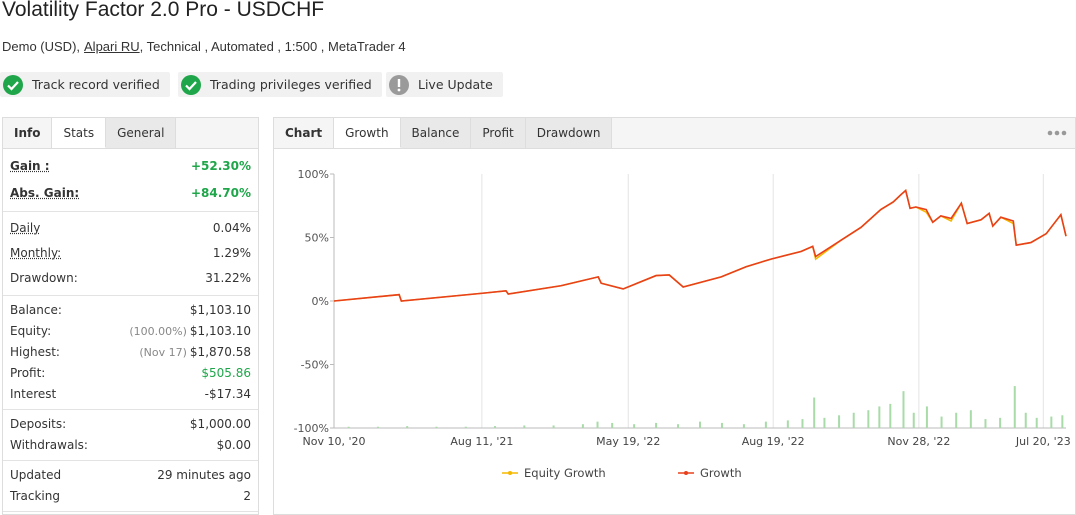  What do you see at coordinates (721, 473) in the screenshot?
I see `legend-label: Growth` at bounding box center [721, 473].